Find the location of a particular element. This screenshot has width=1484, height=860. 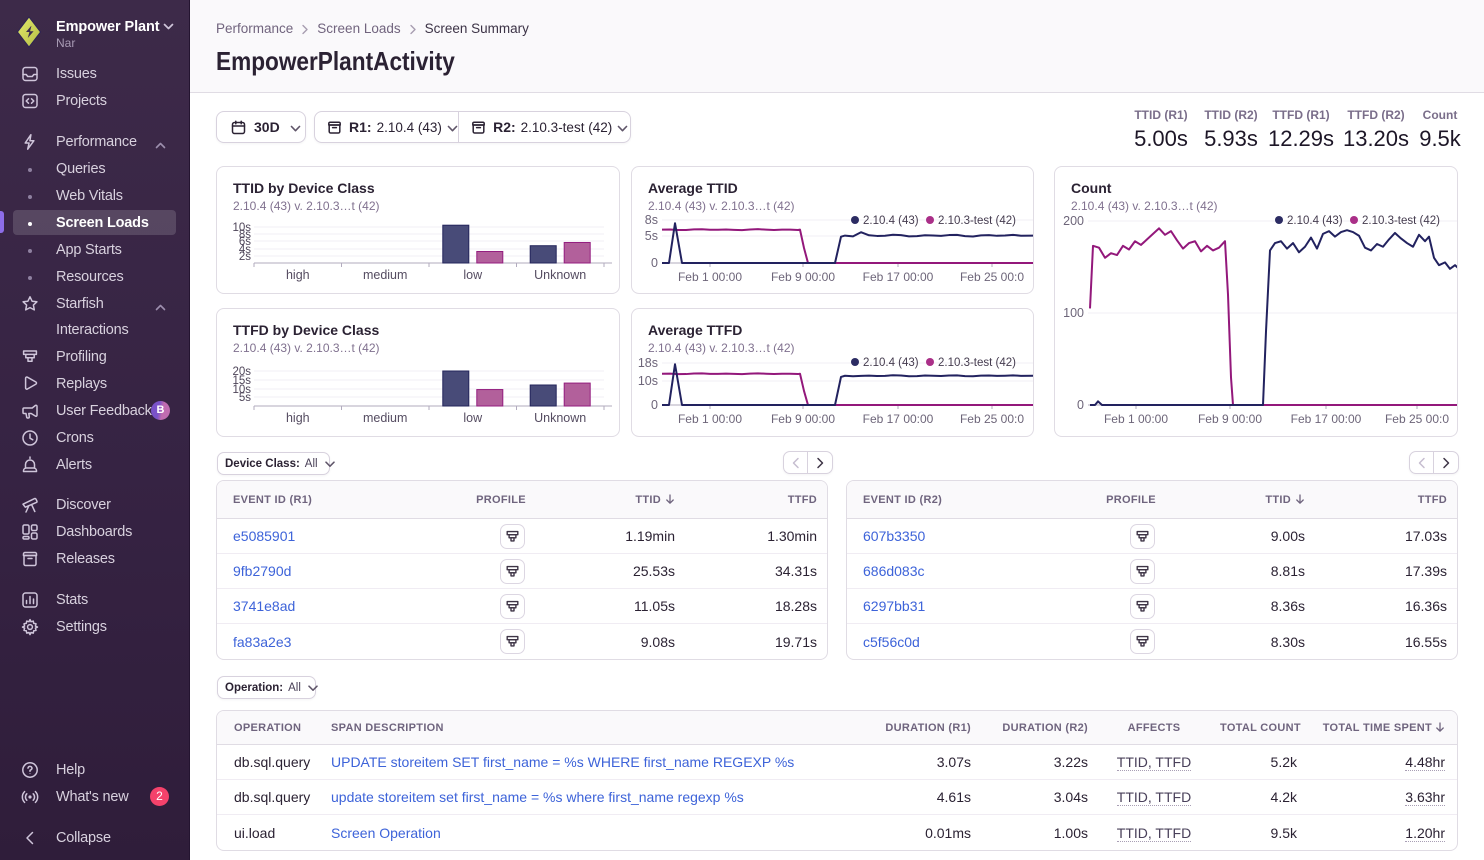

svg-text: 200 is located at coordinates (1073, 221).